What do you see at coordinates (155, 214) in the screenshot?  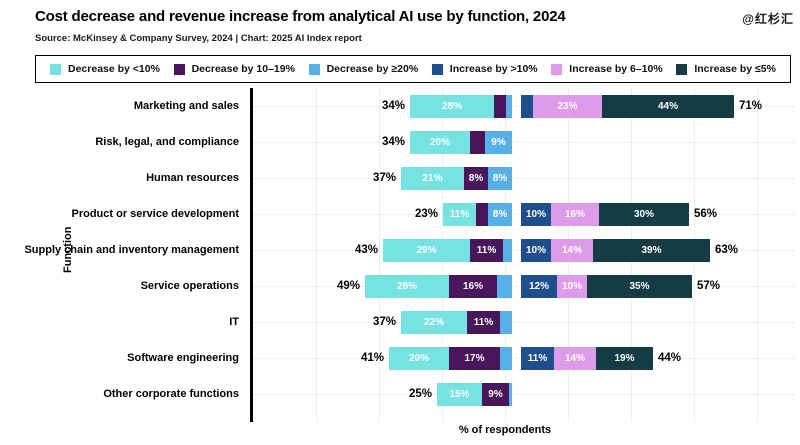 I see `row-label: Product or service development` at bounding box center [155, 214].